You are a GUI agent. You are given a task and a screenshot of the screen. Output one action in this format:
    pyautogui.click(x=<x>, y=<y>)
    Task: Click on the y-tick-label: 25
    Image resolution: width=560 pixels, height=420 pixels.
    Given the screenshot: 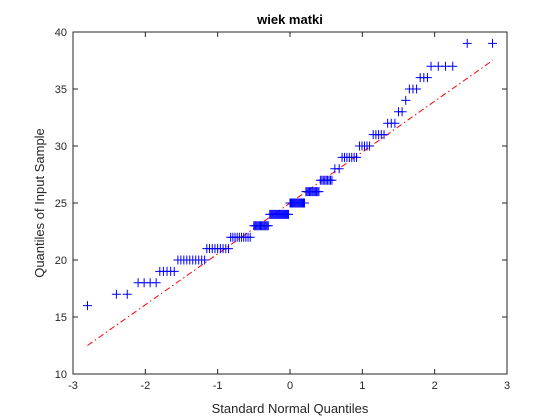 What is the action you would take?
    pyautogui.click(x=61, y=204)
    